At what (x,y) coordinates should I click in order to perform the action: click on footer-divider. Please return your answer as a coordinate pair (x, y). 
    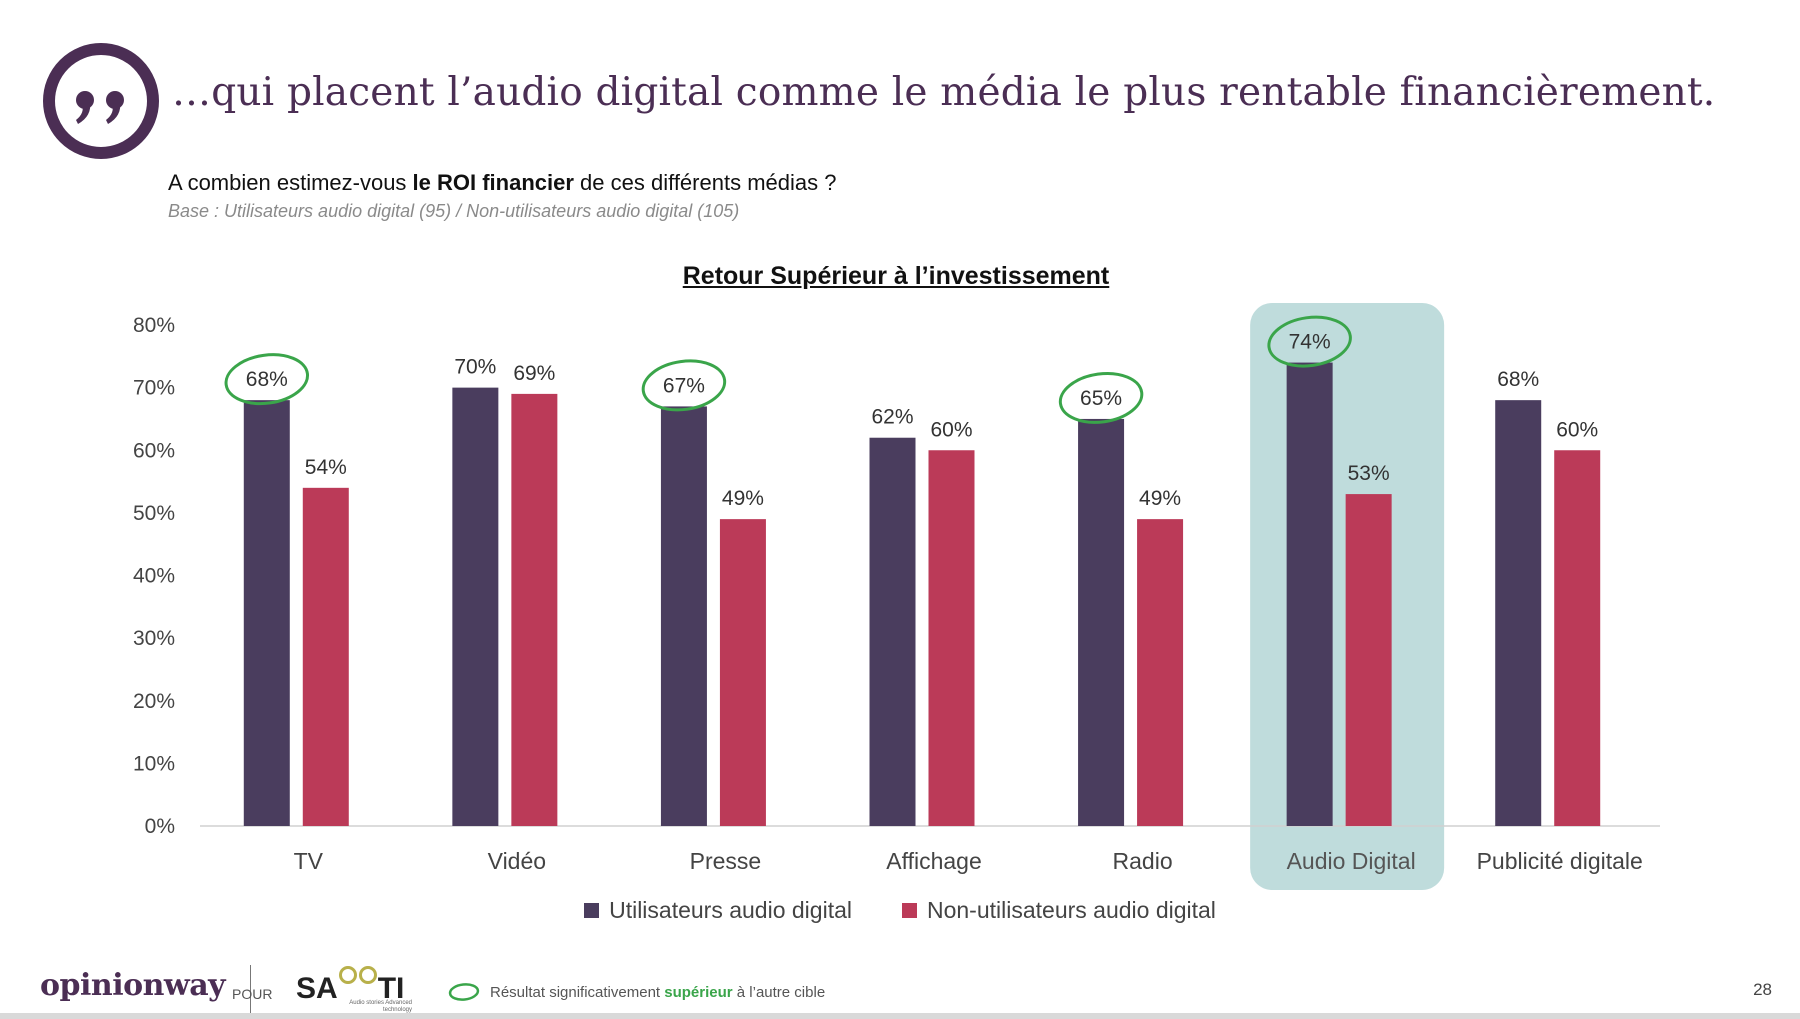
    Looking at the image, I should click on (250, 989).